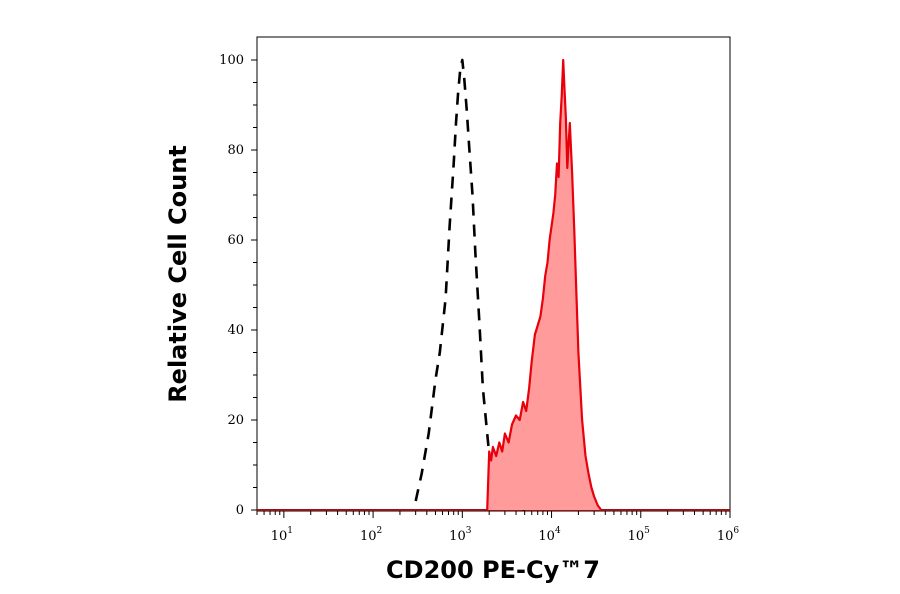 The image size is (900, 594). Describe the element at coordinates (178, 274) in the screenshot. I see `y-axis-title: Relative Cell Count` at that location.